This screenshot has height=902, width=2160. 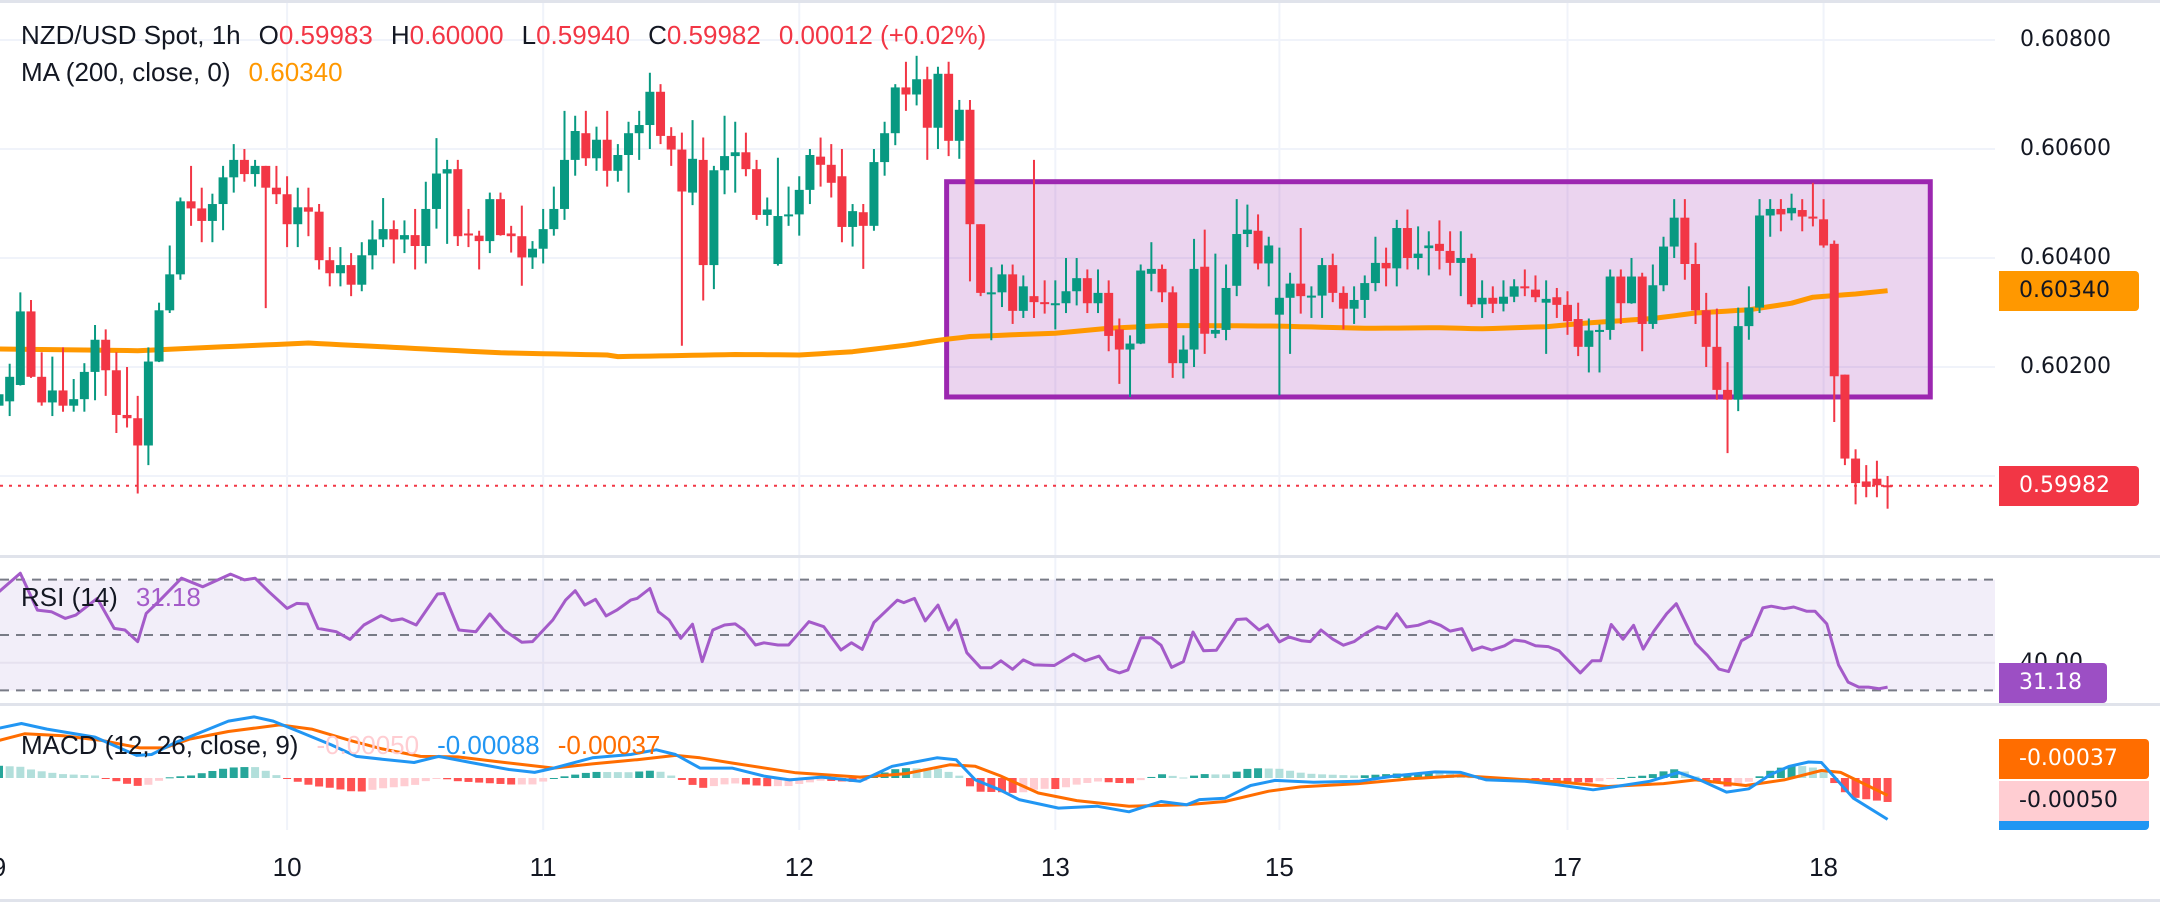 What do you see at coordinates (799, 867) in the screenshot?
I see `time-tick-label: 12` at bounding box center [799, 867].